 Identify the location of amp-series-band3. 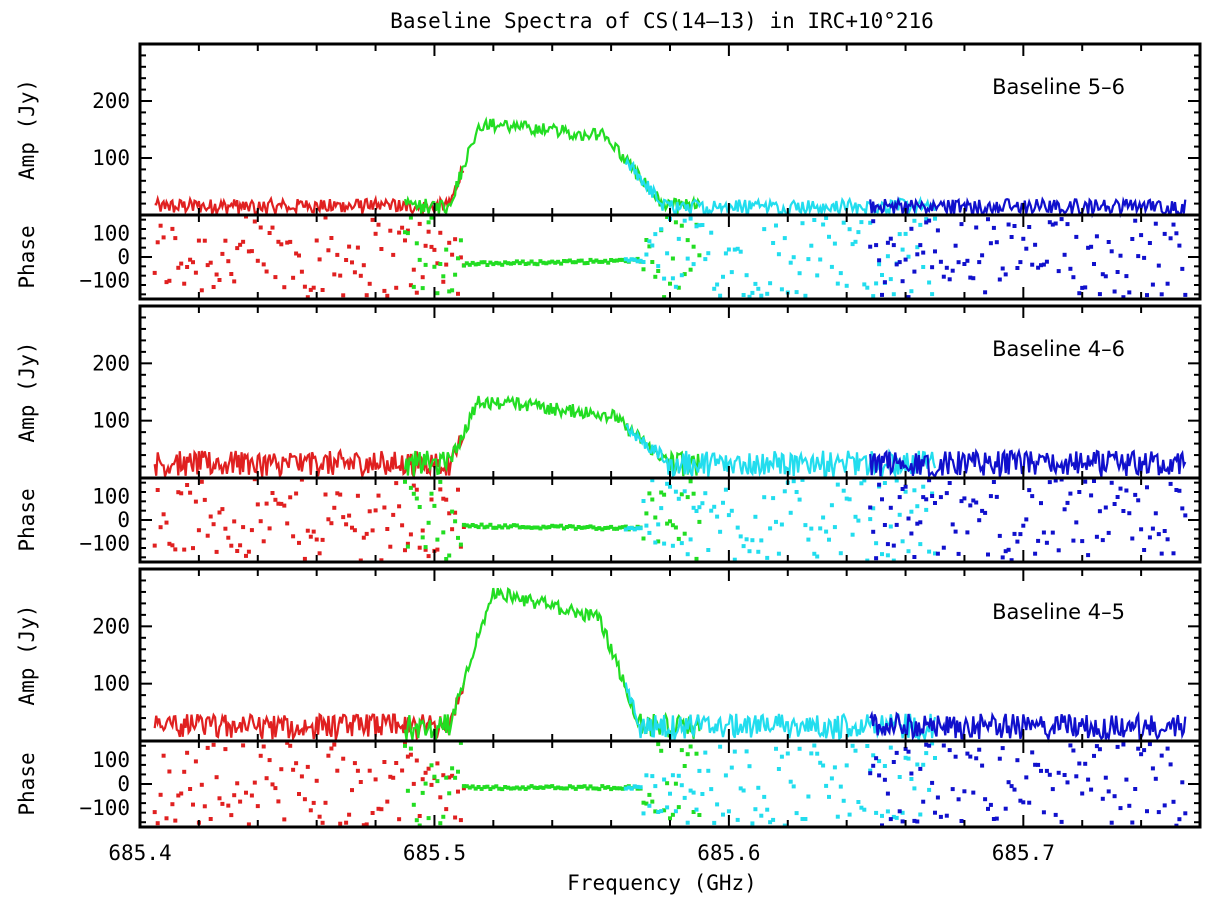
(781, 451).